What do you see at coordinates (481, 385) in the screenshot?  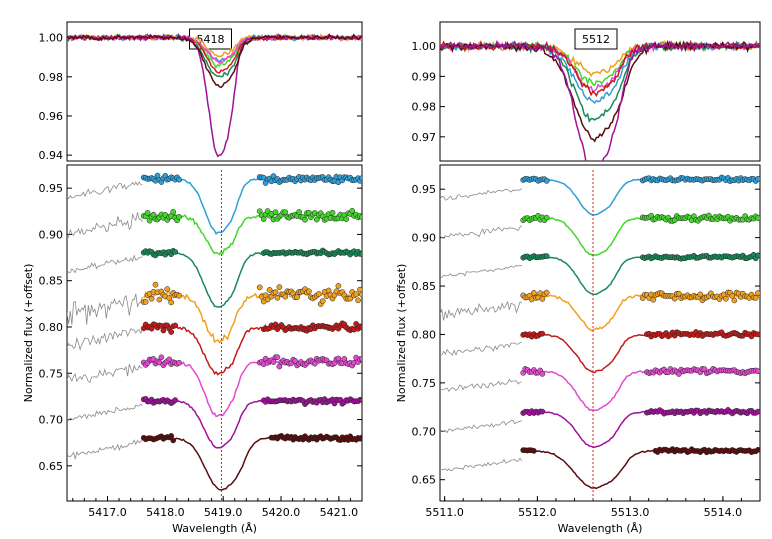 I see `gray-spectrum-pink` at bounding box center [481, 385].